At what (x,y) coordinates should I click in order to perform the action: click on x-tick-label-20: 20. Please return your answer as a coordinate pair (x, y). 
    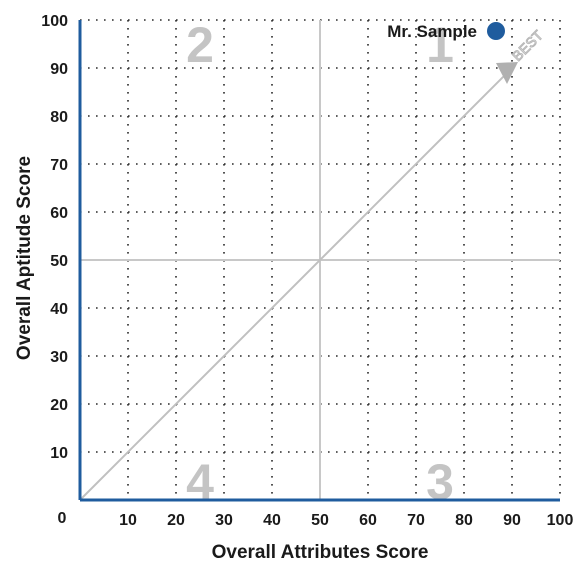
    Looking at the image, I should click on (176, 520).